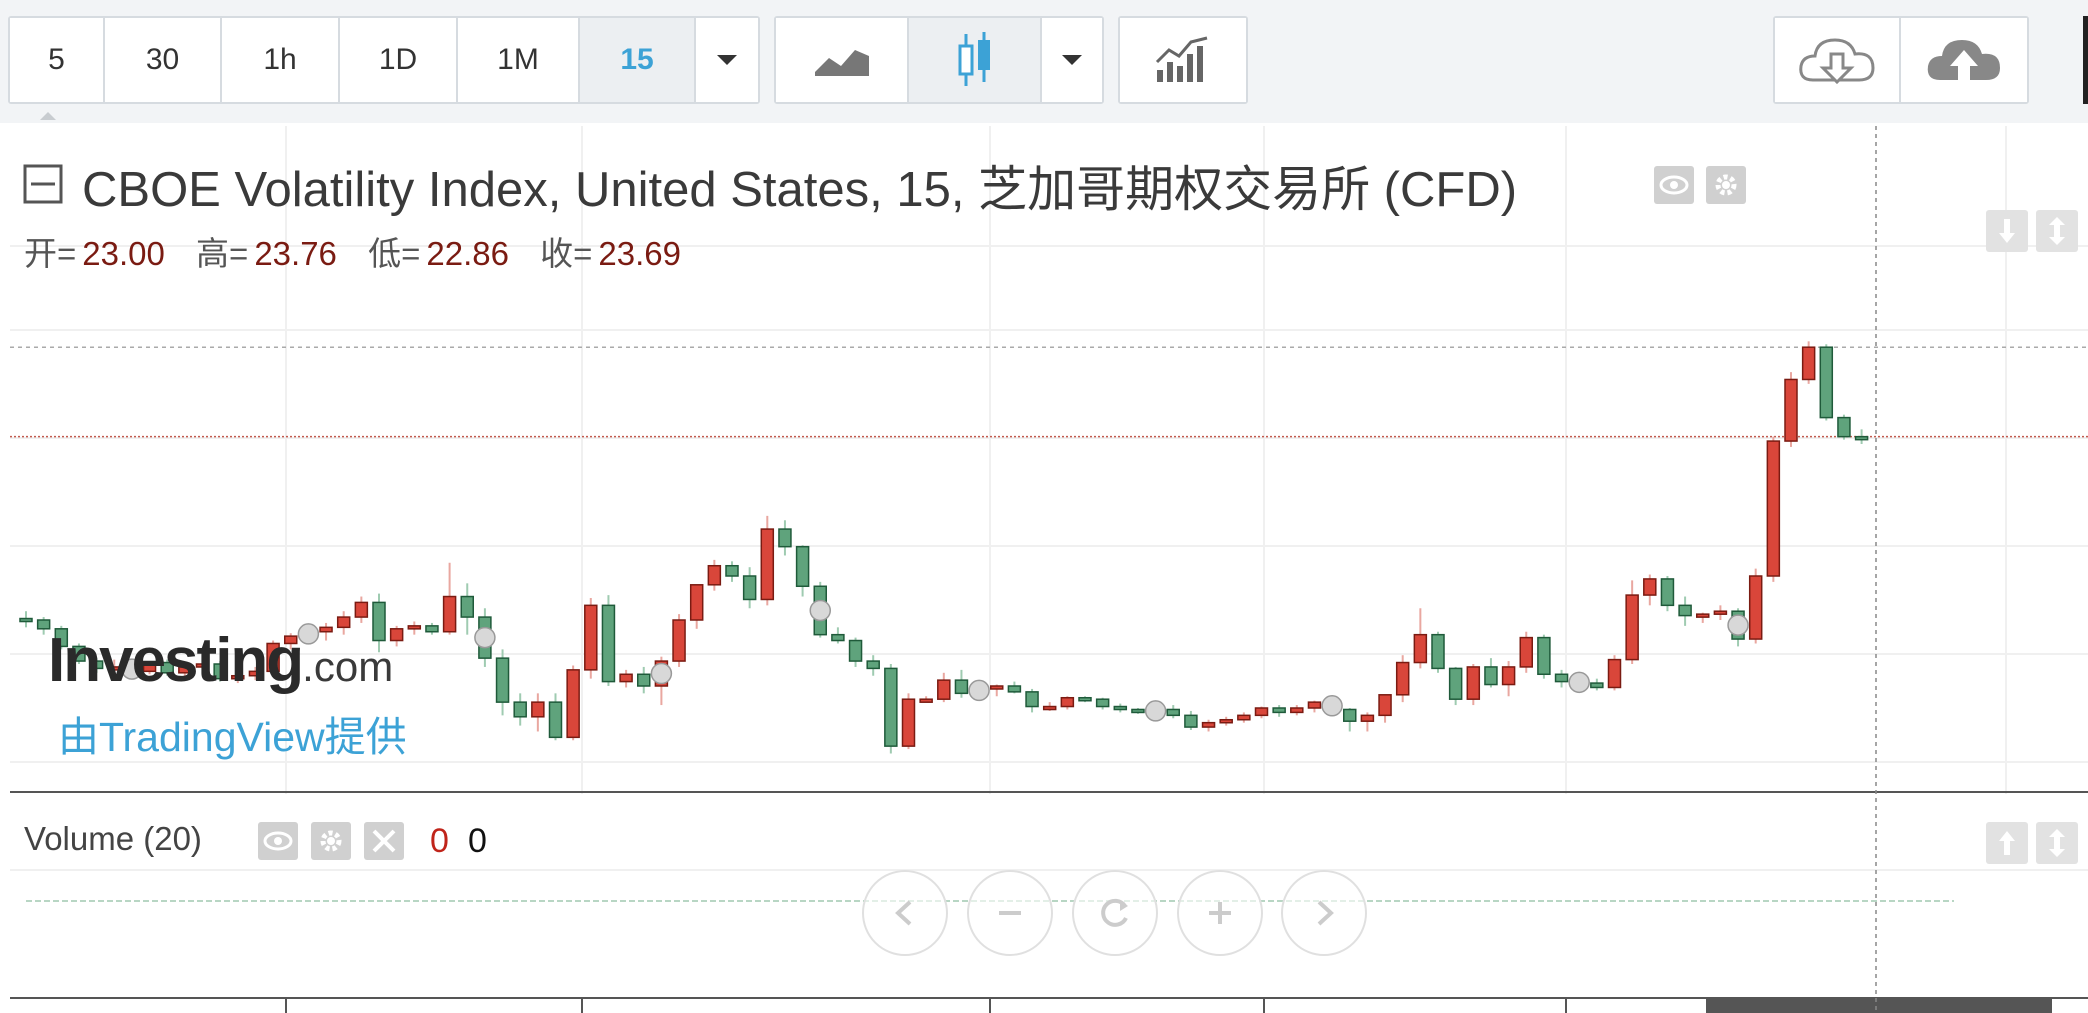  Describe the element at coordinates (638, 60) in the screenshot. I see `interval-15: 15` at that location.